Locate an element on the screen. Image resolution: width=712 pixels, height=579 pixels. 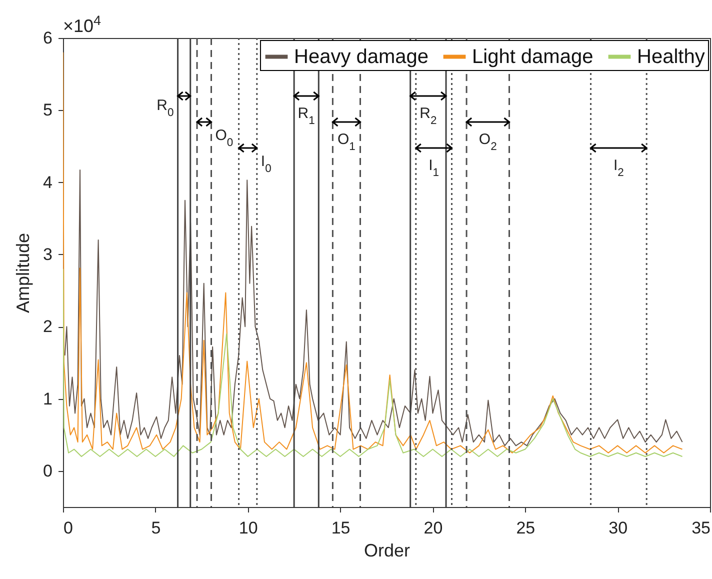
x-tick-label: 15 is located at coordinates (340, 528).